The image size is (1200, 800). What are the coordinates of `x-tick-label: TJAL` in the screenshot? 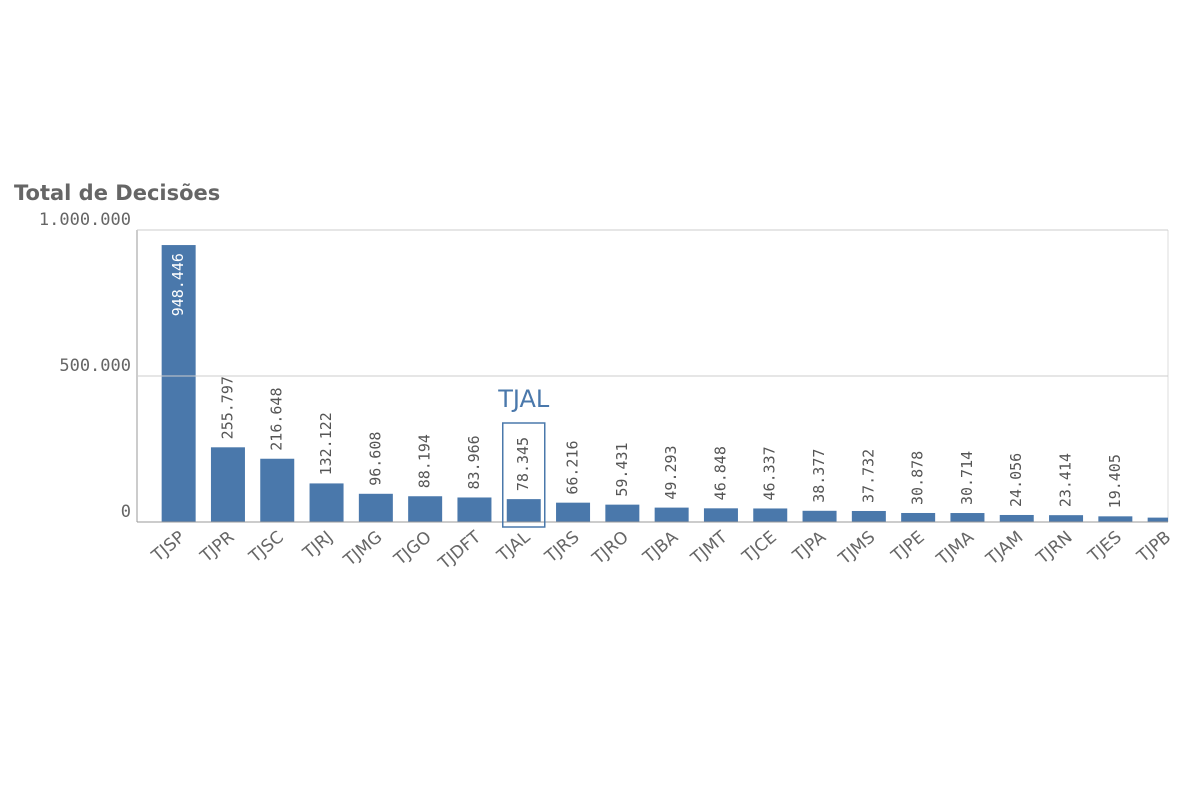 It's located at (514, 547).